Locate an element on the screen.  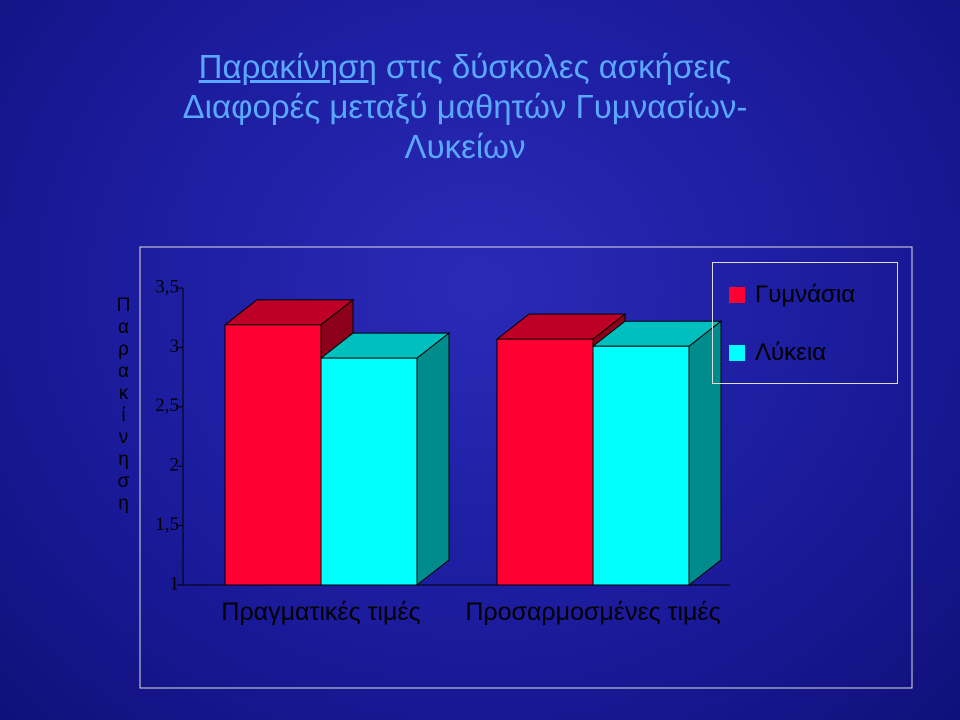
title-line: Διαφορές μεταξύ μαθητών Γυμνασίων- is located at coordinates (465, 107).